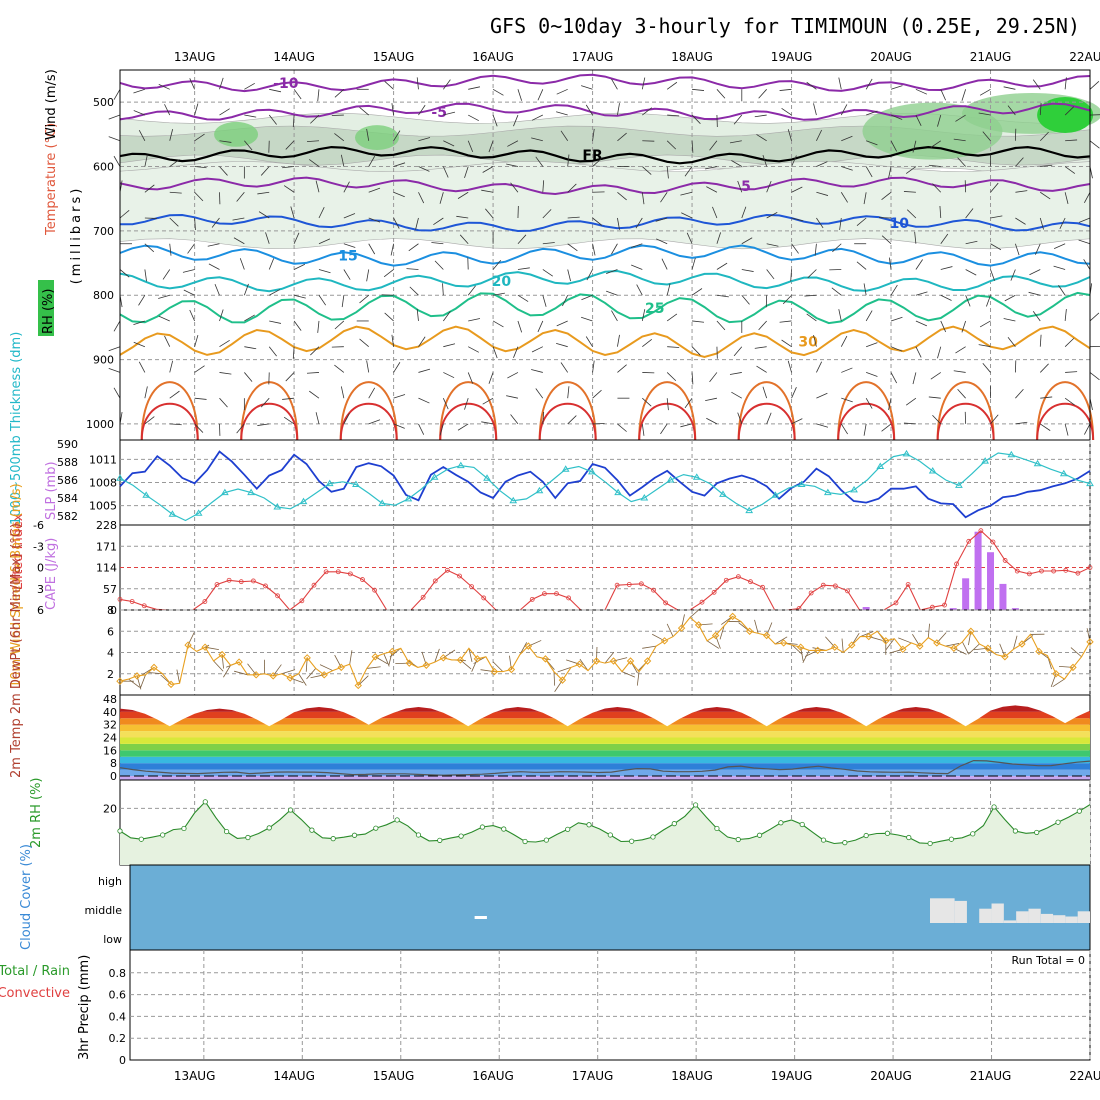  Describe the element at coordinates (51, 104) in the screenshot. I see `wind-axis-label: Wind (m/s)` at that location.